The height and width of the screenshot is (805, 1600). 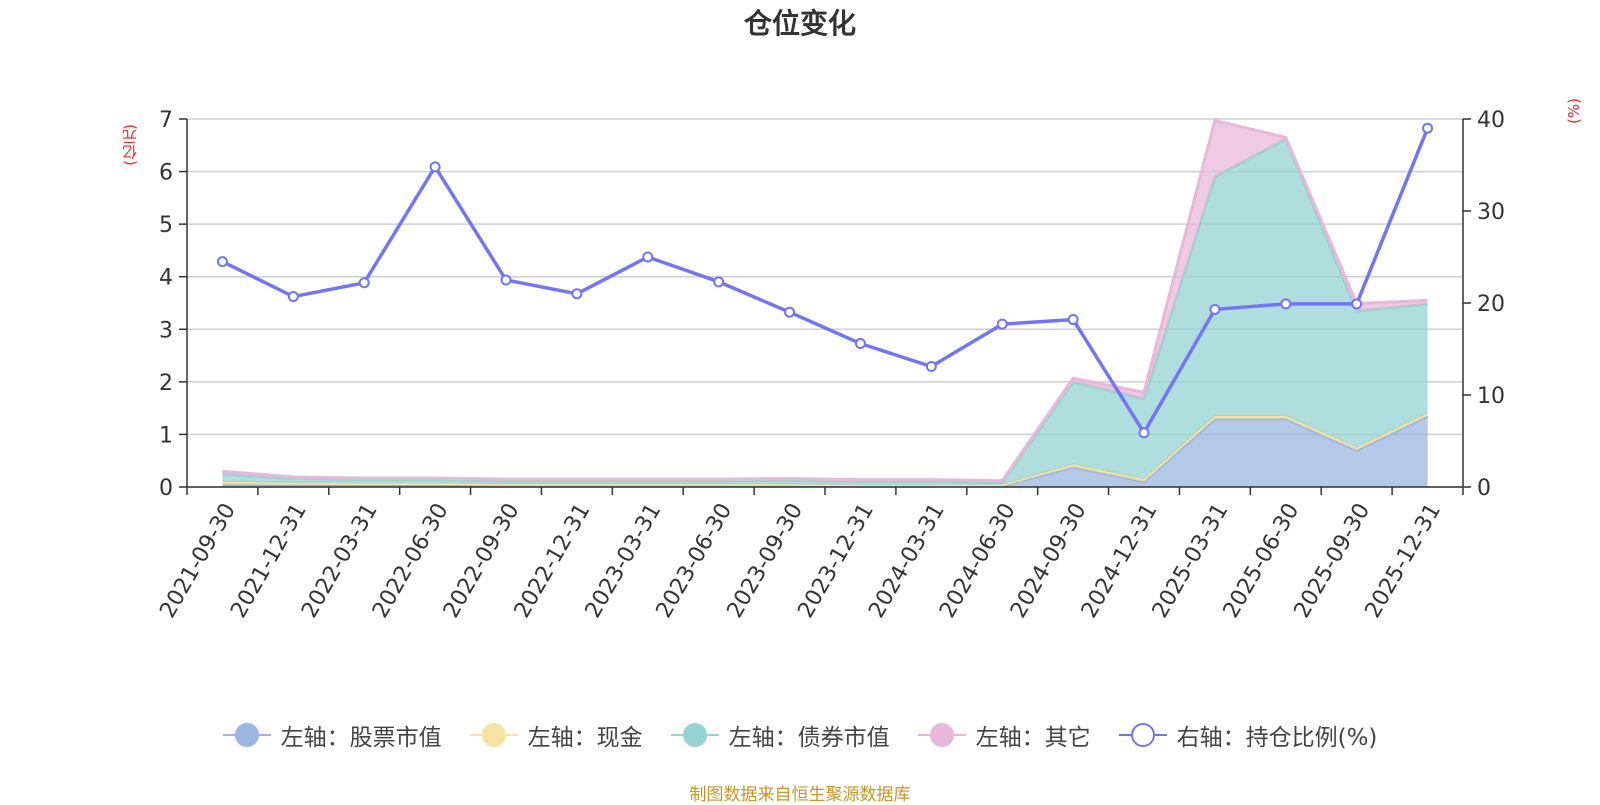 I want to click on legend-label: 左轴：现金, so click(x=585, y=738).